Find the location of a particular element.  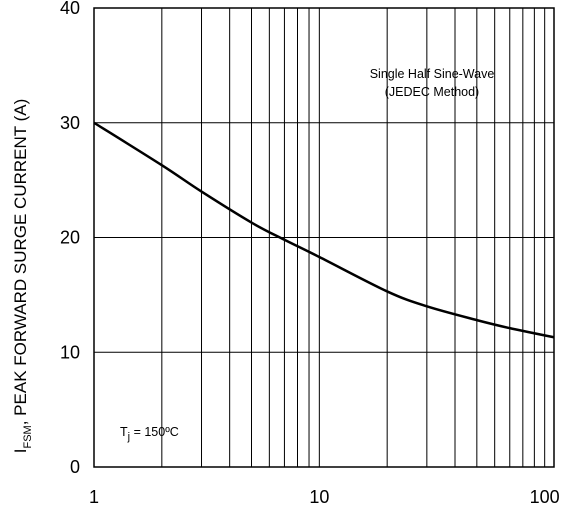

y-tick-label: 40 is located at coordinates (70, 9).